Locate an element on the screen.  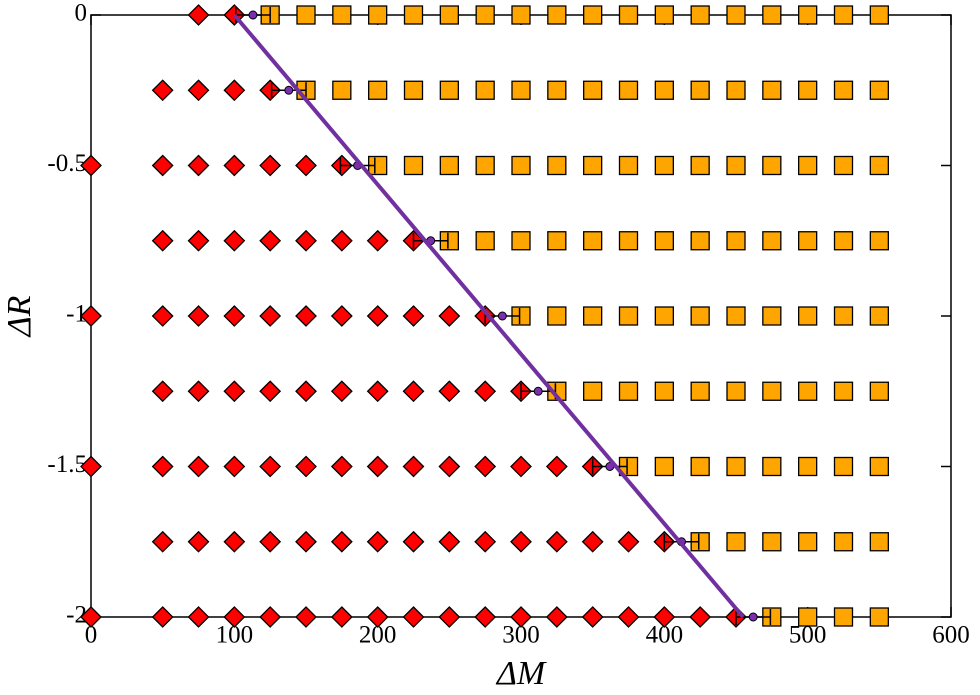
x-tick-label: 0 is located at coordinates (91, 635).